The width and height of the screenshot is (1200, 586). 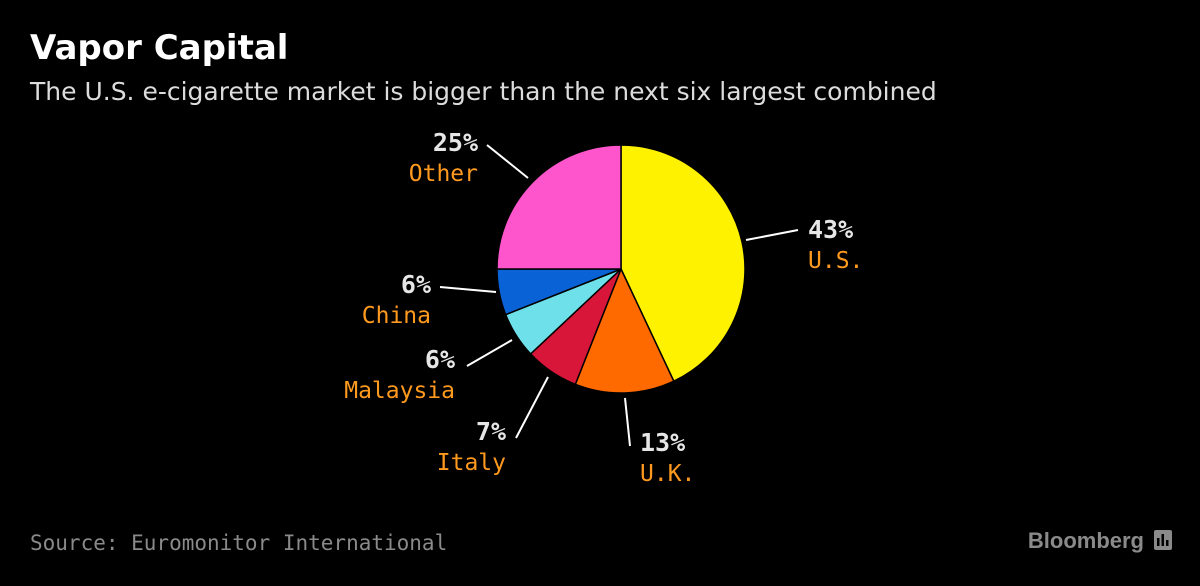 I want to click on value-label-china: 6%, so click(x=416, y=284).